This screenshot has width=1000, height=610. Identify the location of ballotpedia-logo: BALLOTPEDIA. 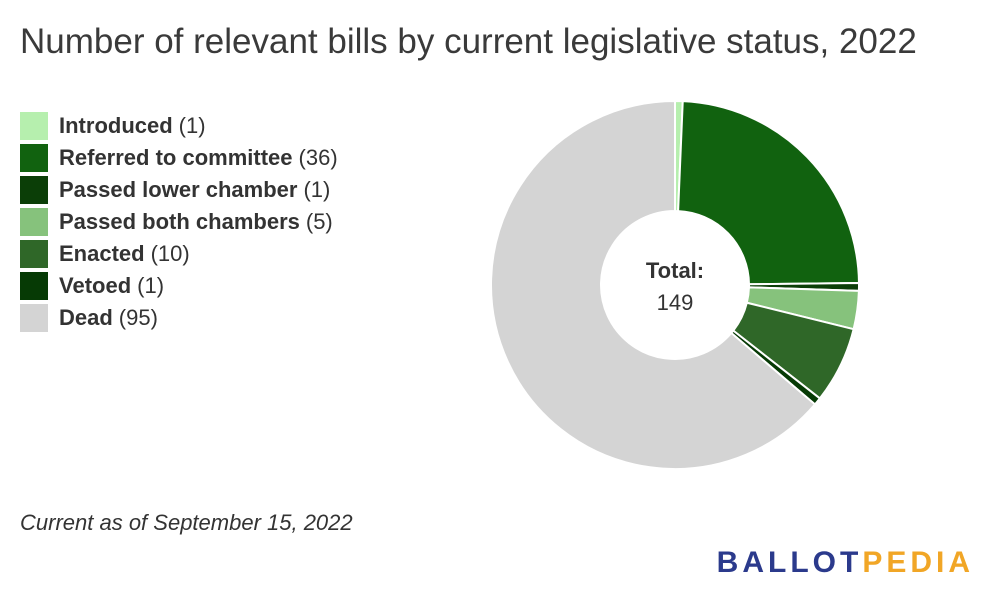
(845, 562).